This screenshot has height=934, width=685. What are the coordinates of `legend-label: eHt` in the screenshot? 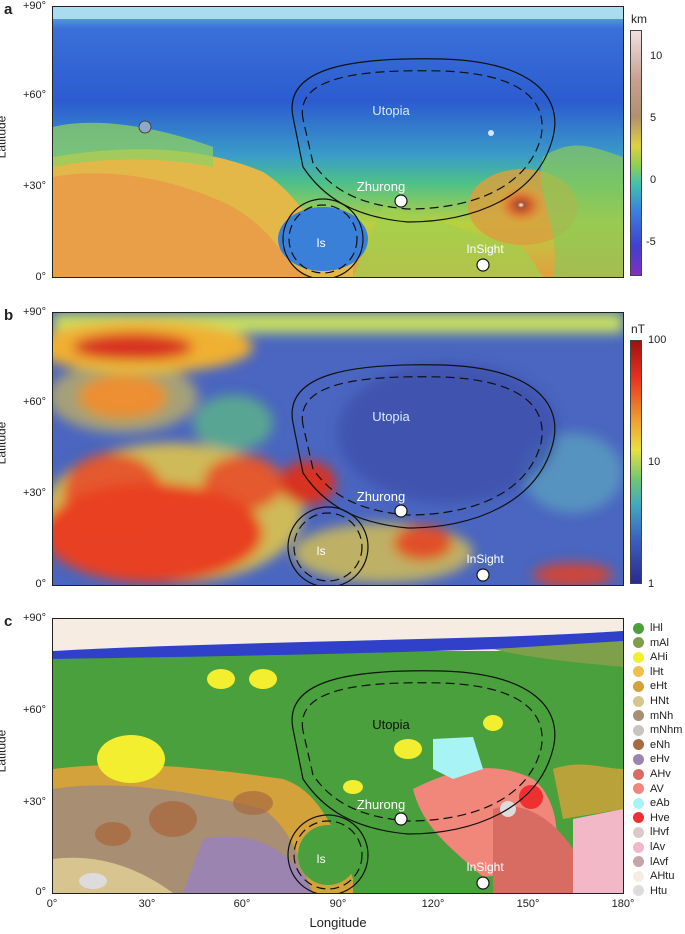 It's located at (659, 686).